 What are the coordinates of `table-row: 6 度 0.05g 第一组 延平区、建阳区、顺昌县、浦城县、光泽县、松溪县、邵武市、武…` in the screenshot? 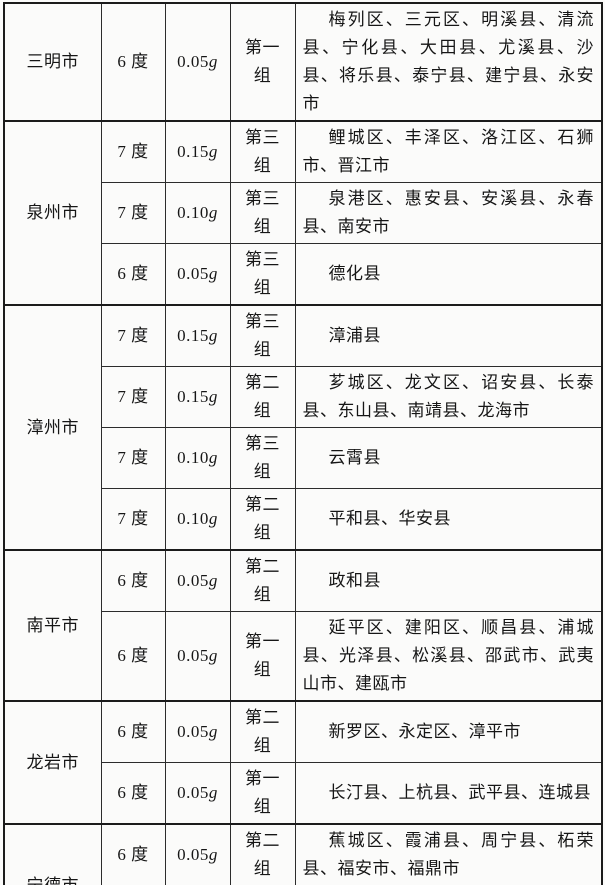 It's located at (303, 656).